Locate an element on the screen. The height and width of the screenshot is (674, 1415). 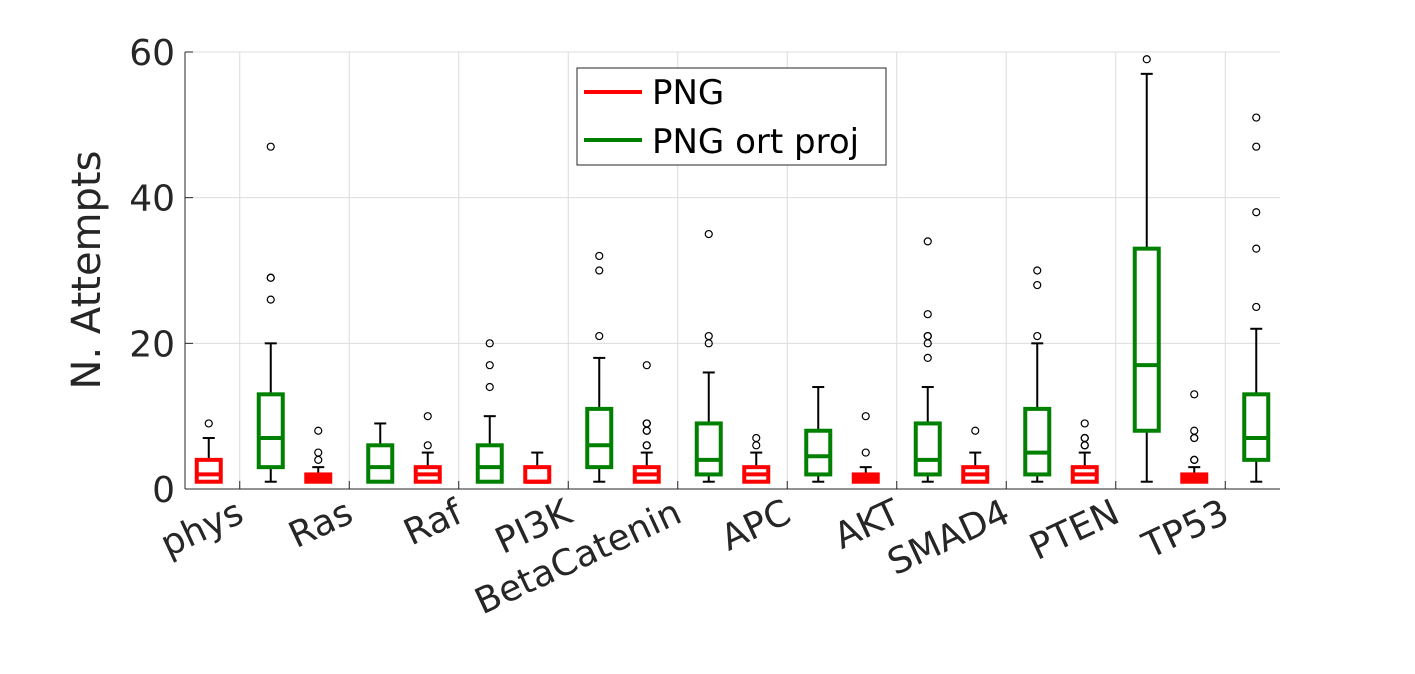
box-png-smad4 is located at coordinates (975, 455).